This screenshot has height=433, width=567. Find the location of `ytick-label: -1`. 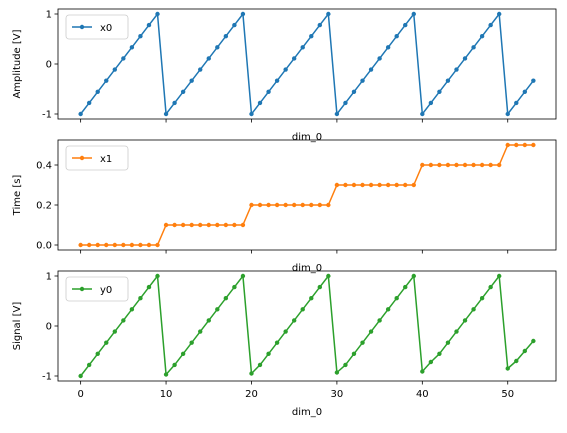

ytick-label: -1 is located at coordinates (47, 115).